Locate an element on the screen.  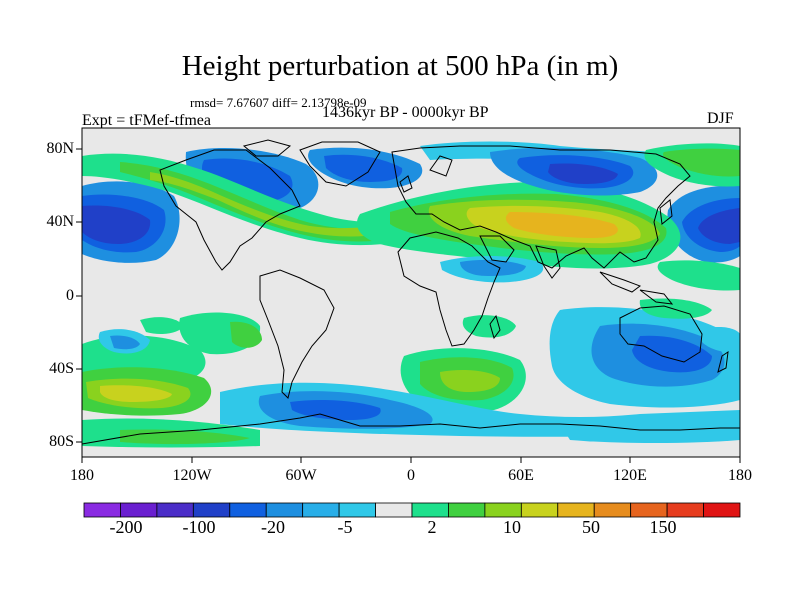
colorbar-label: 50 is located at coordinates (591, 527).